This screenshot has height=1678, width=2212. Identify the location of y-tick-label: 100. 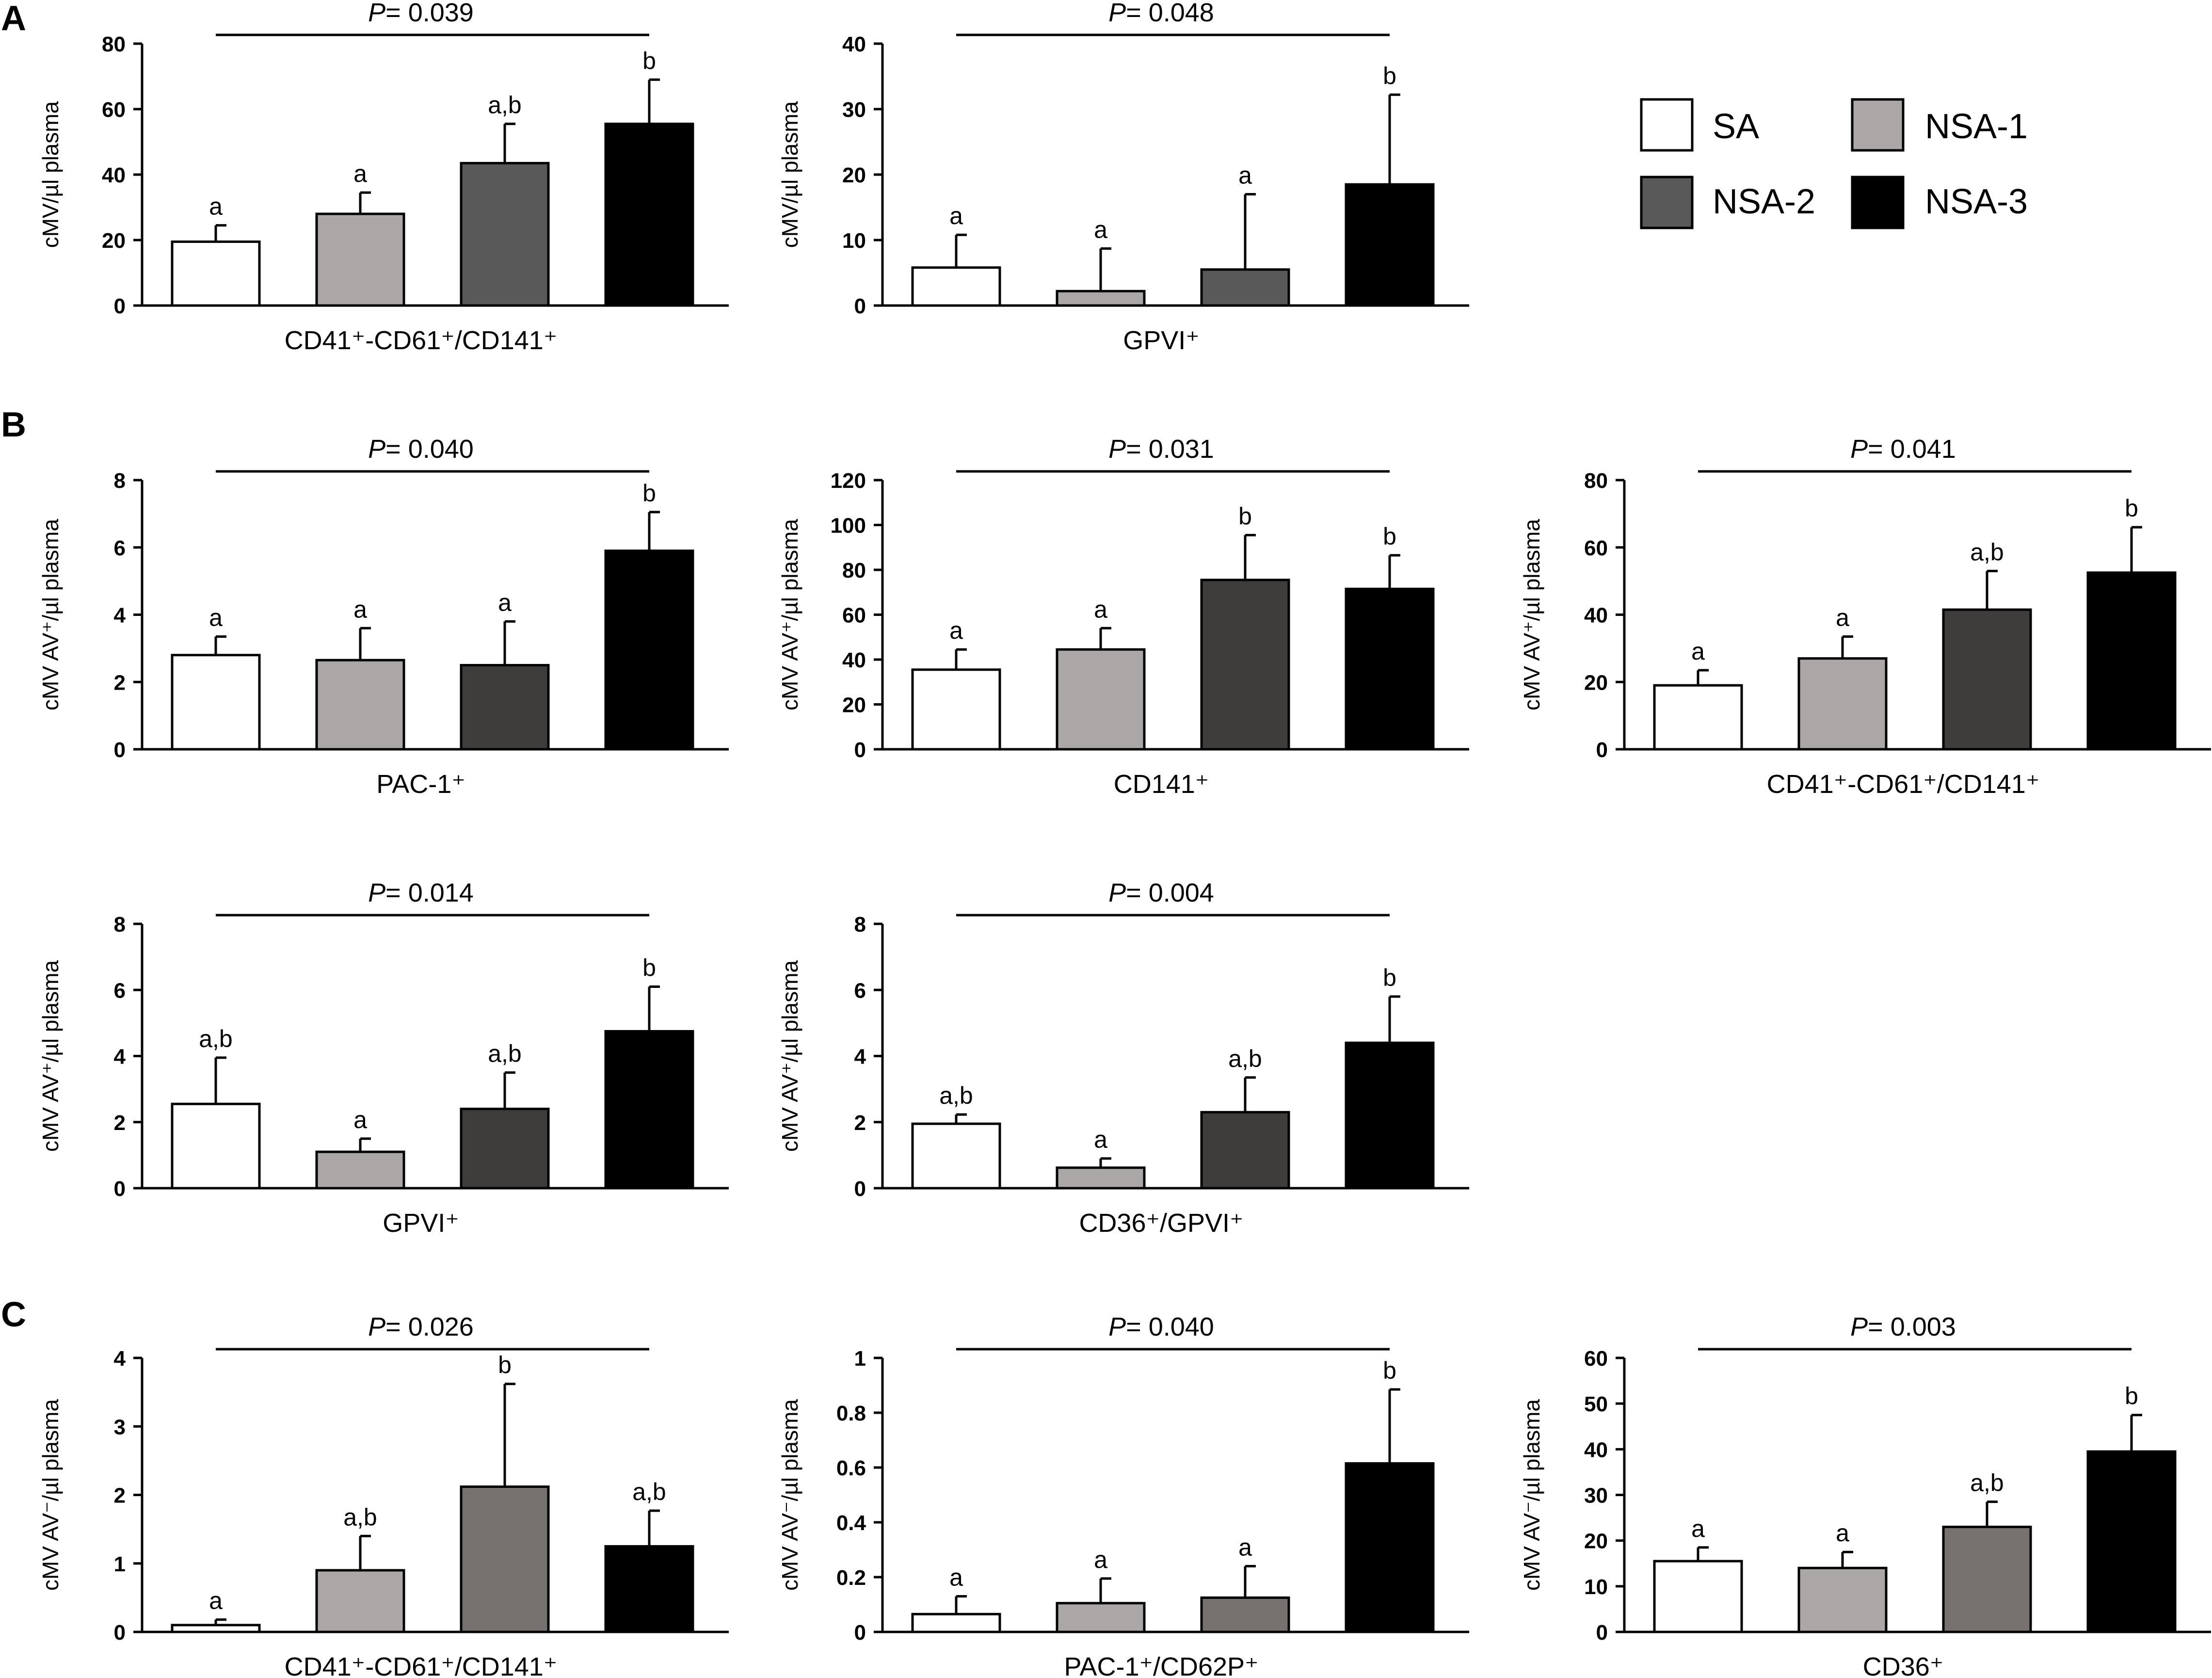
(848, 526).